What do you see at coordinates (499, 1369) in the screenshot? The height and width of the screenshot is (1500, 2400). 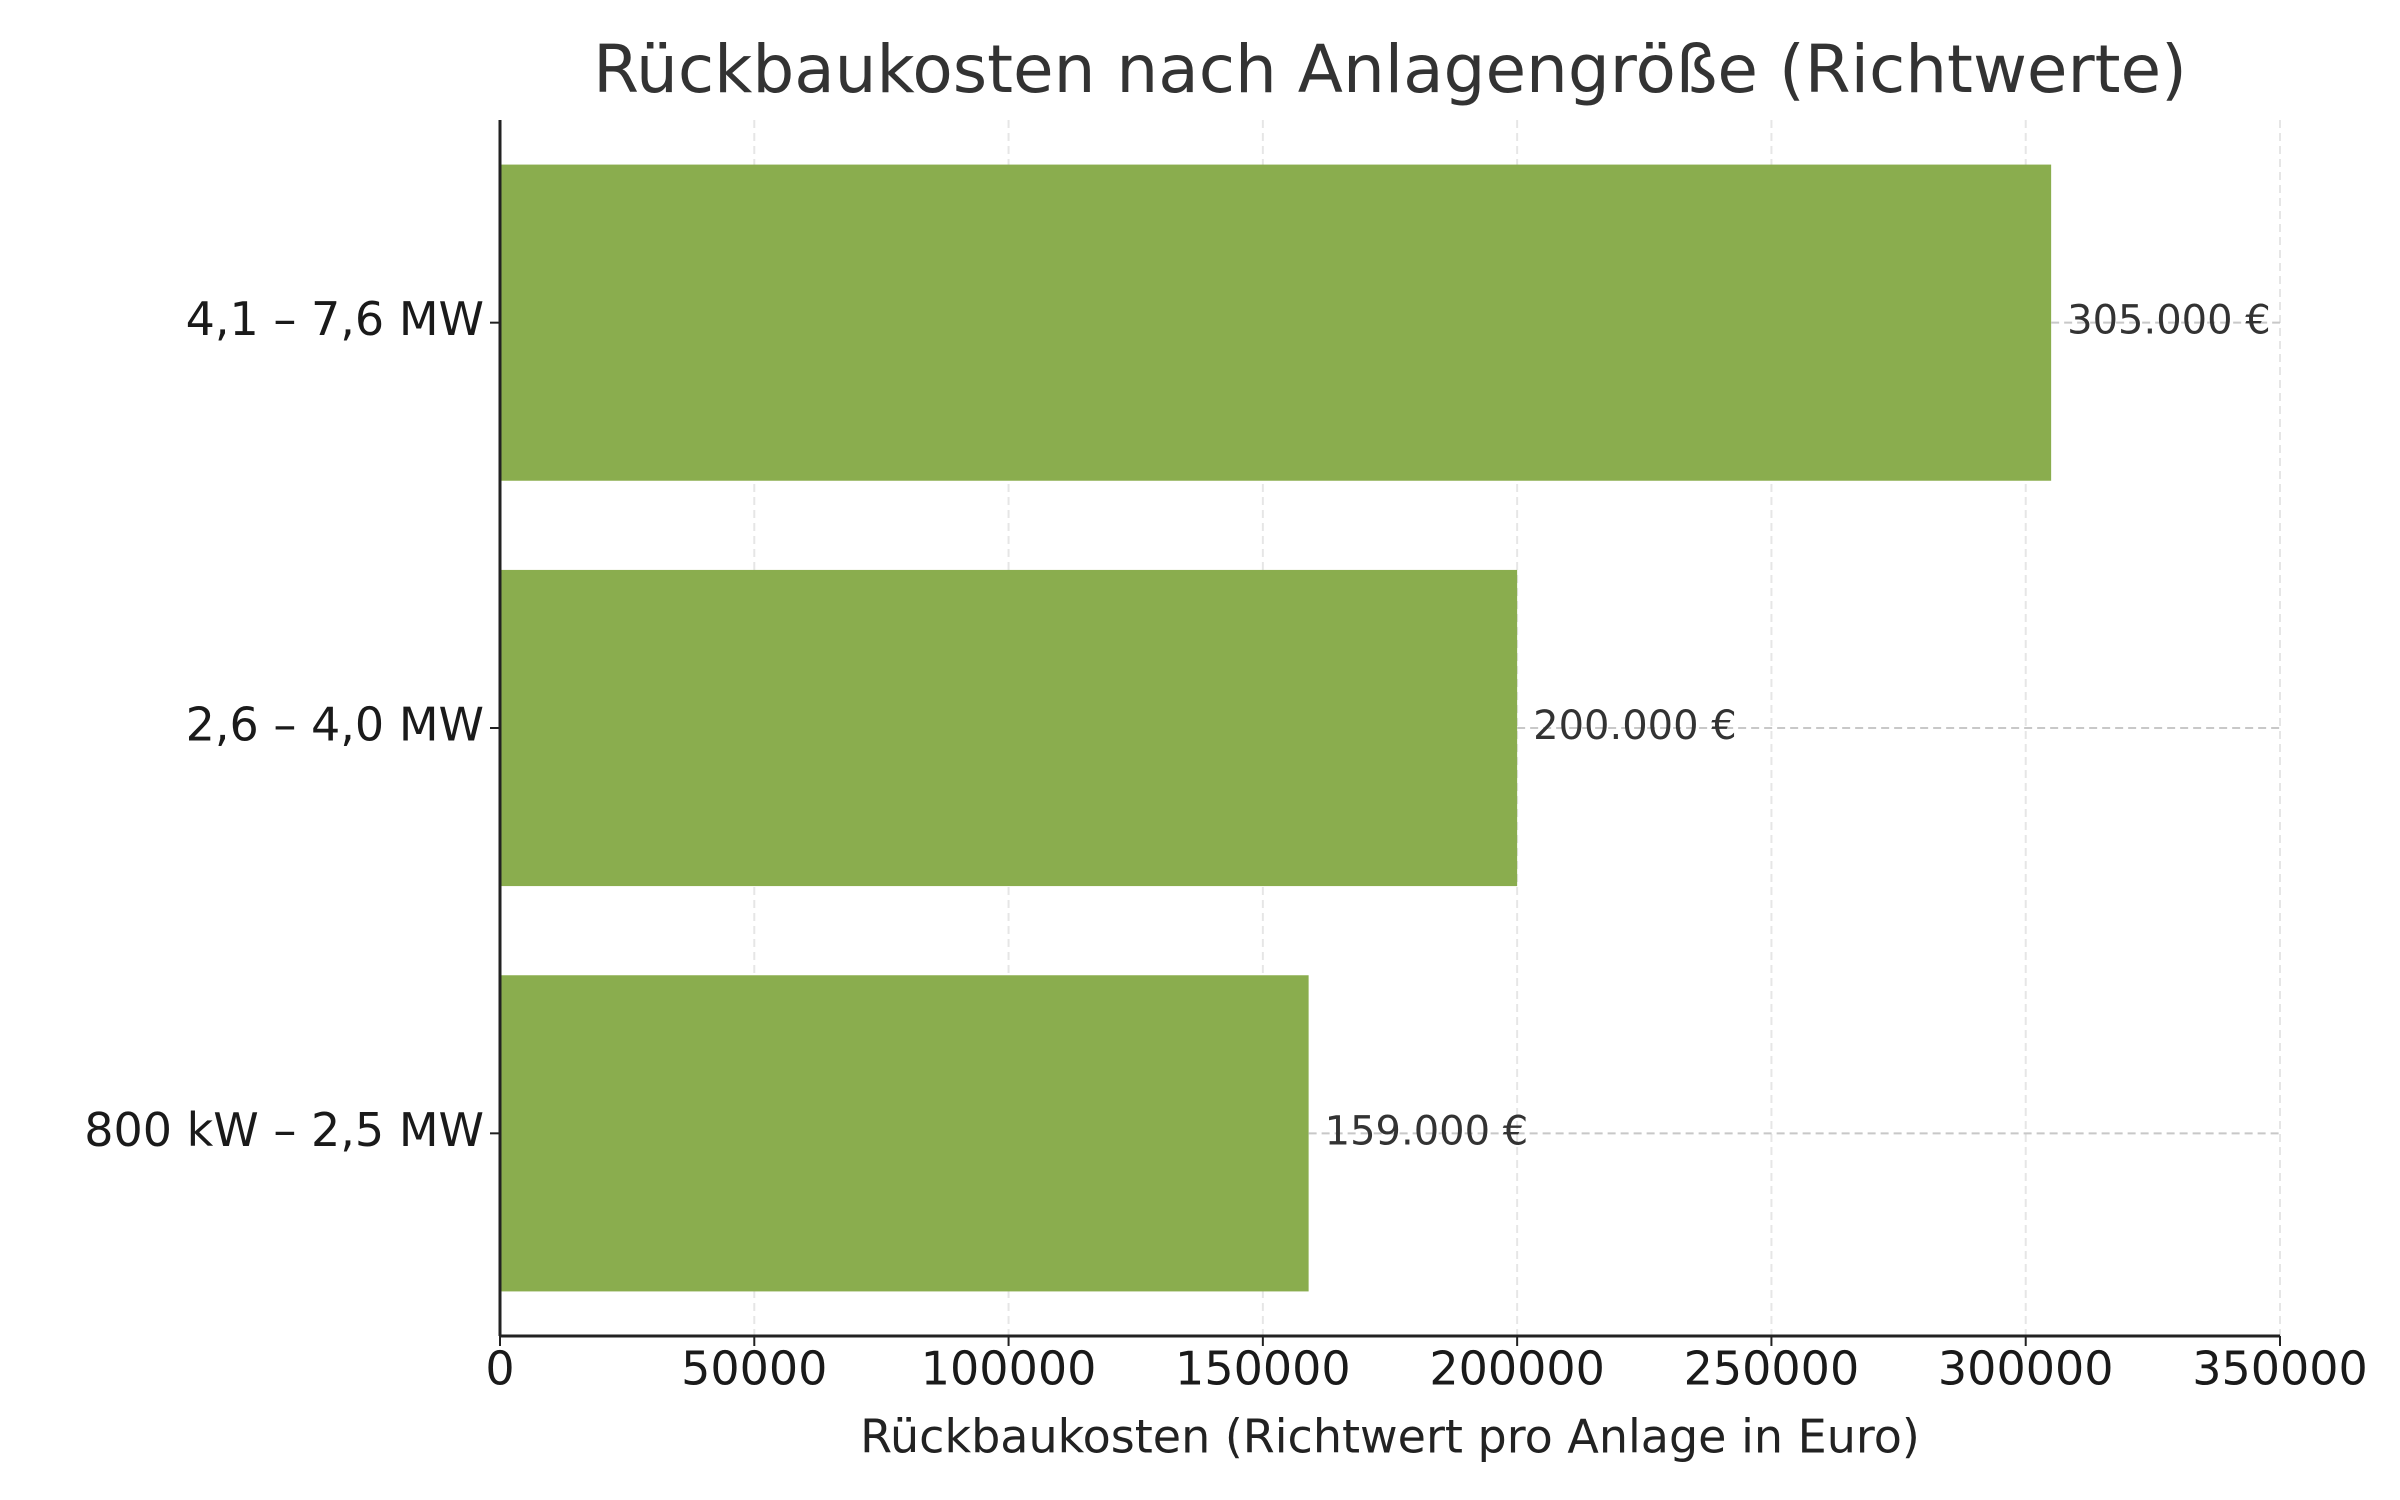 I see `x-tick-label: 0` at bounding box center [499, 1369].